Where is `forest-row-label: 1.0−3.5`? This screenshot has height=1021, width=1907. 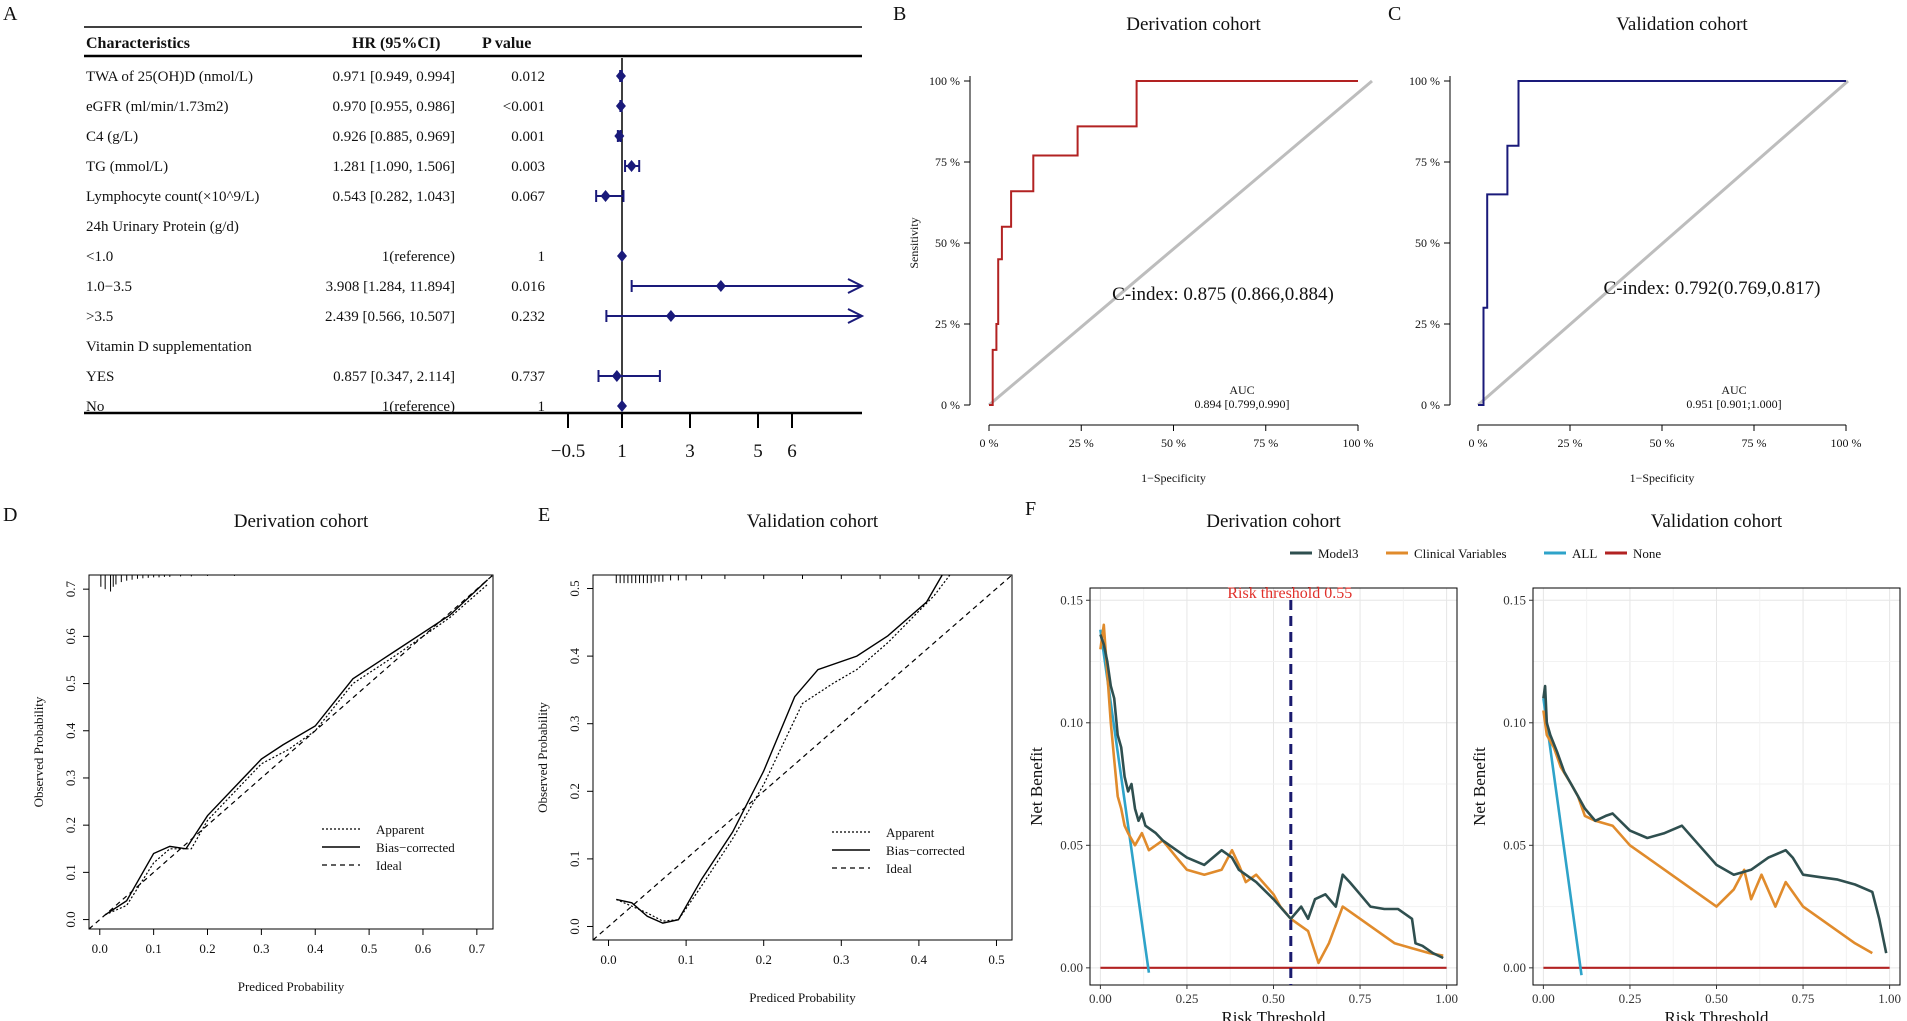
forest-row-label: 1.0−3.5 is located at coordinates (109, 287).